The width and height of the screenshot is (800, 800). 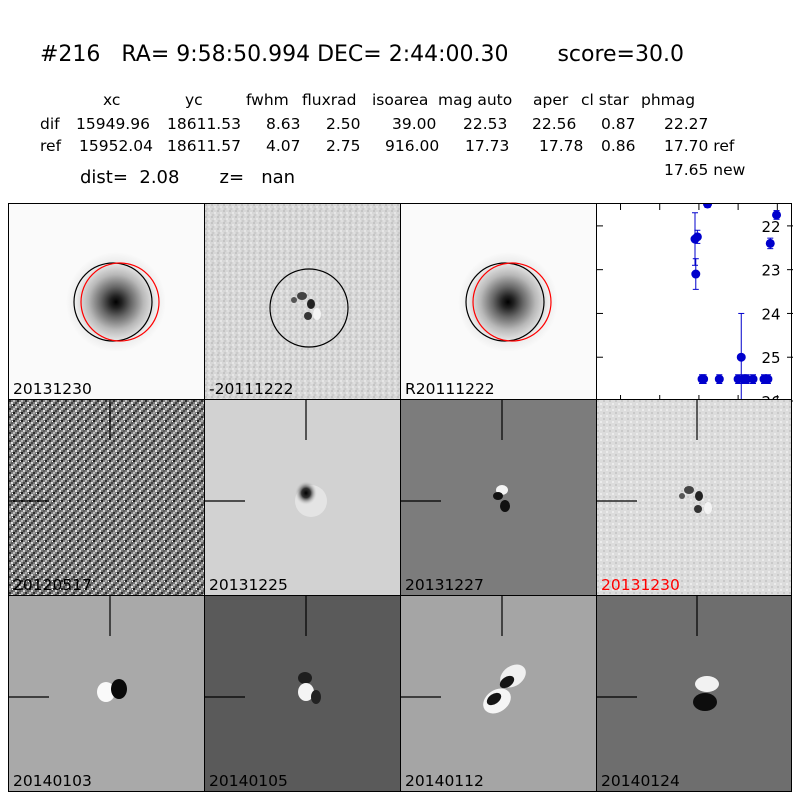 I want to click on y-tick-label: 23, so click(x=770, y=271).